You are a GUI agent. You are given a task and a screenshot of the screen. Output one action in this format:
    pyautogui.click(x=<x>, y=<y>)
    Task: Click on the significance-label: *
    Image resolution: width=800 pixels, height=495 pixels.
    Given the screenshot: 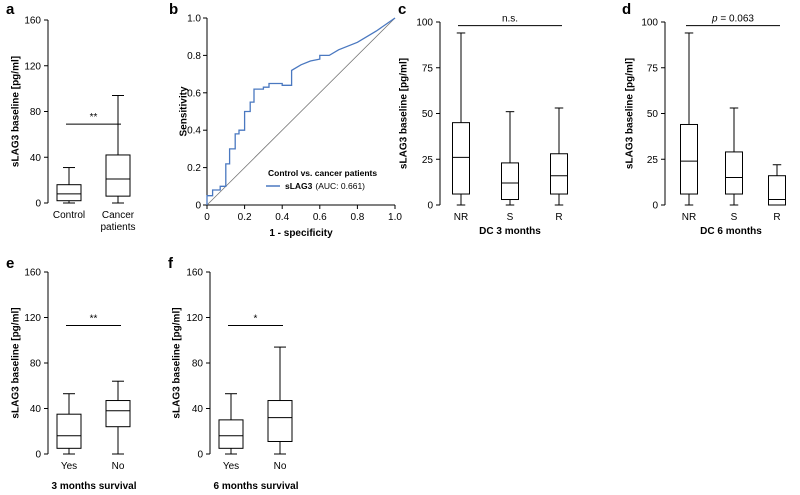 What is the action you would take?
    pyautogui.click(x=256, y=318)
    